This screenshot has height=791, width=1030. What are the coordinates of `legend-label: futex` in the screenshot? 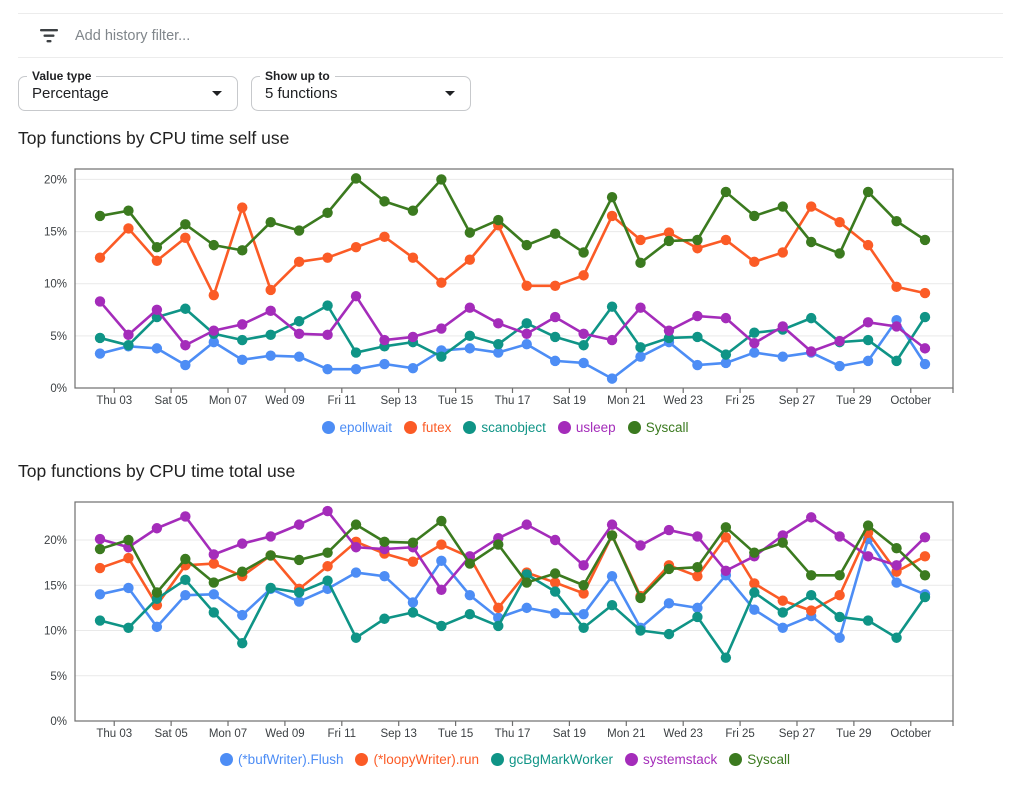 It's located at (437, 427).